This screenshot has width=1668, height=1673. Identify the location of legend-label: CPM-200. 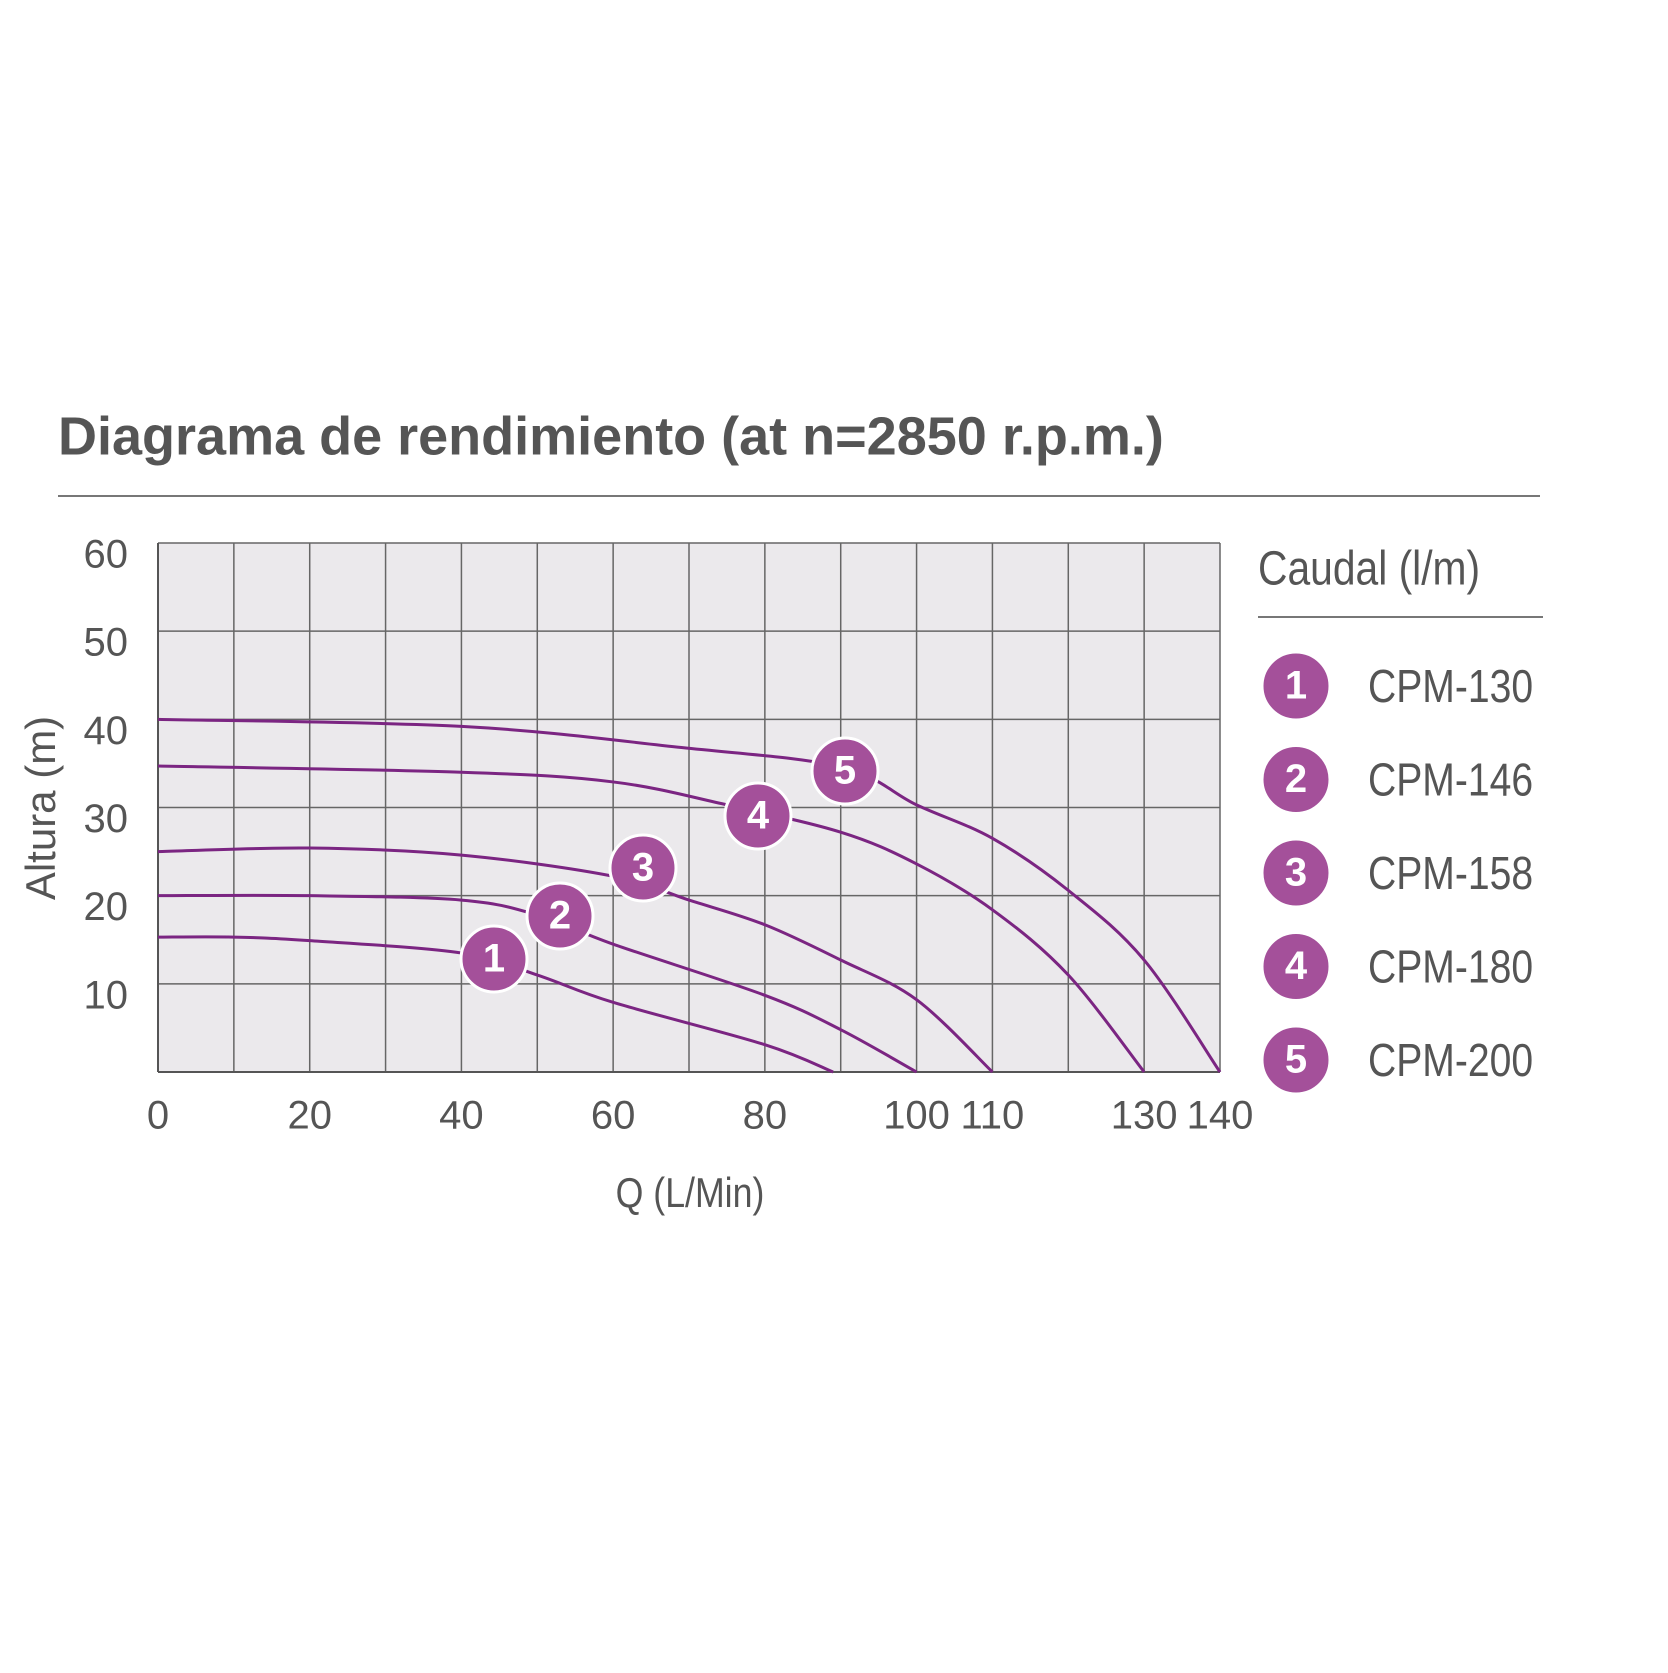
(1450, 1061).